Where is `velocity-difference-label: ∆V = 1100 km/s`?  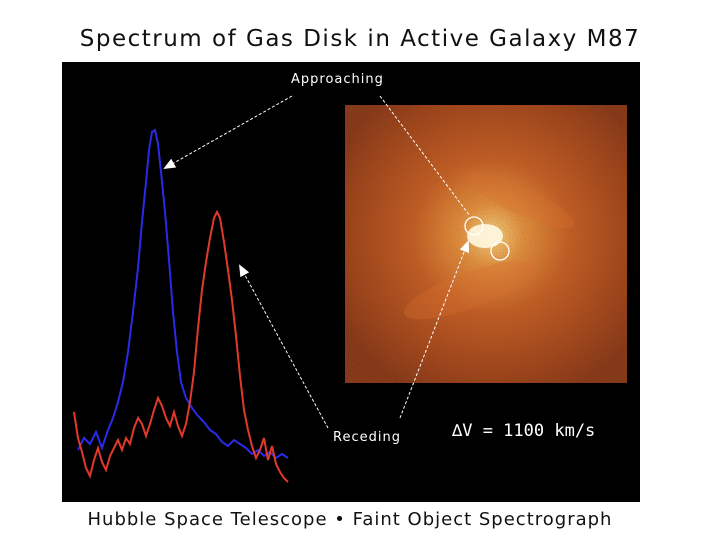
velocity-difference-label: ∆V = 1100 km/s is located at coordinates (524, 431).